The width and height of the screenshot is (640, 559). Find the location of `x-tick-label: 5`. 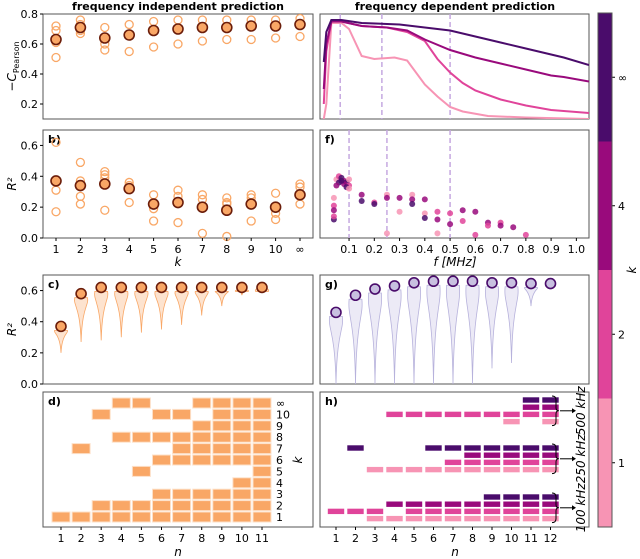

x-tick-label: 5 is located at coordinates (141, 538).